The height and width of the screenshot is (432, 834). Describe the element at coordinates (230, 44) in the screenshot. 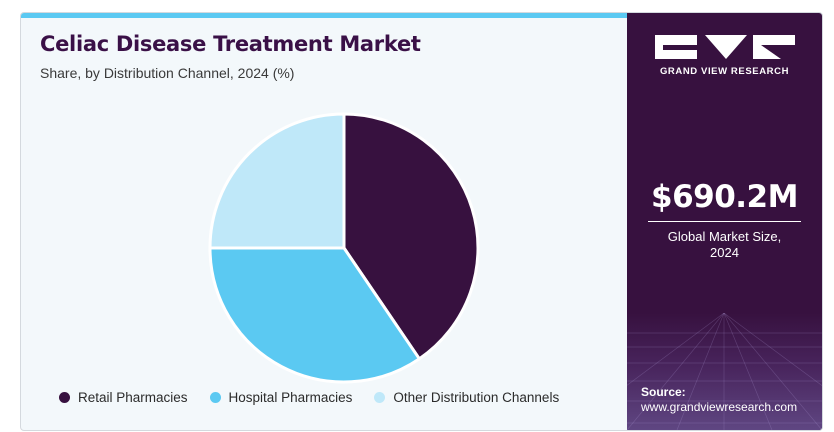

I see `chart-title: Celiac Disease Treatment Market` at that location.